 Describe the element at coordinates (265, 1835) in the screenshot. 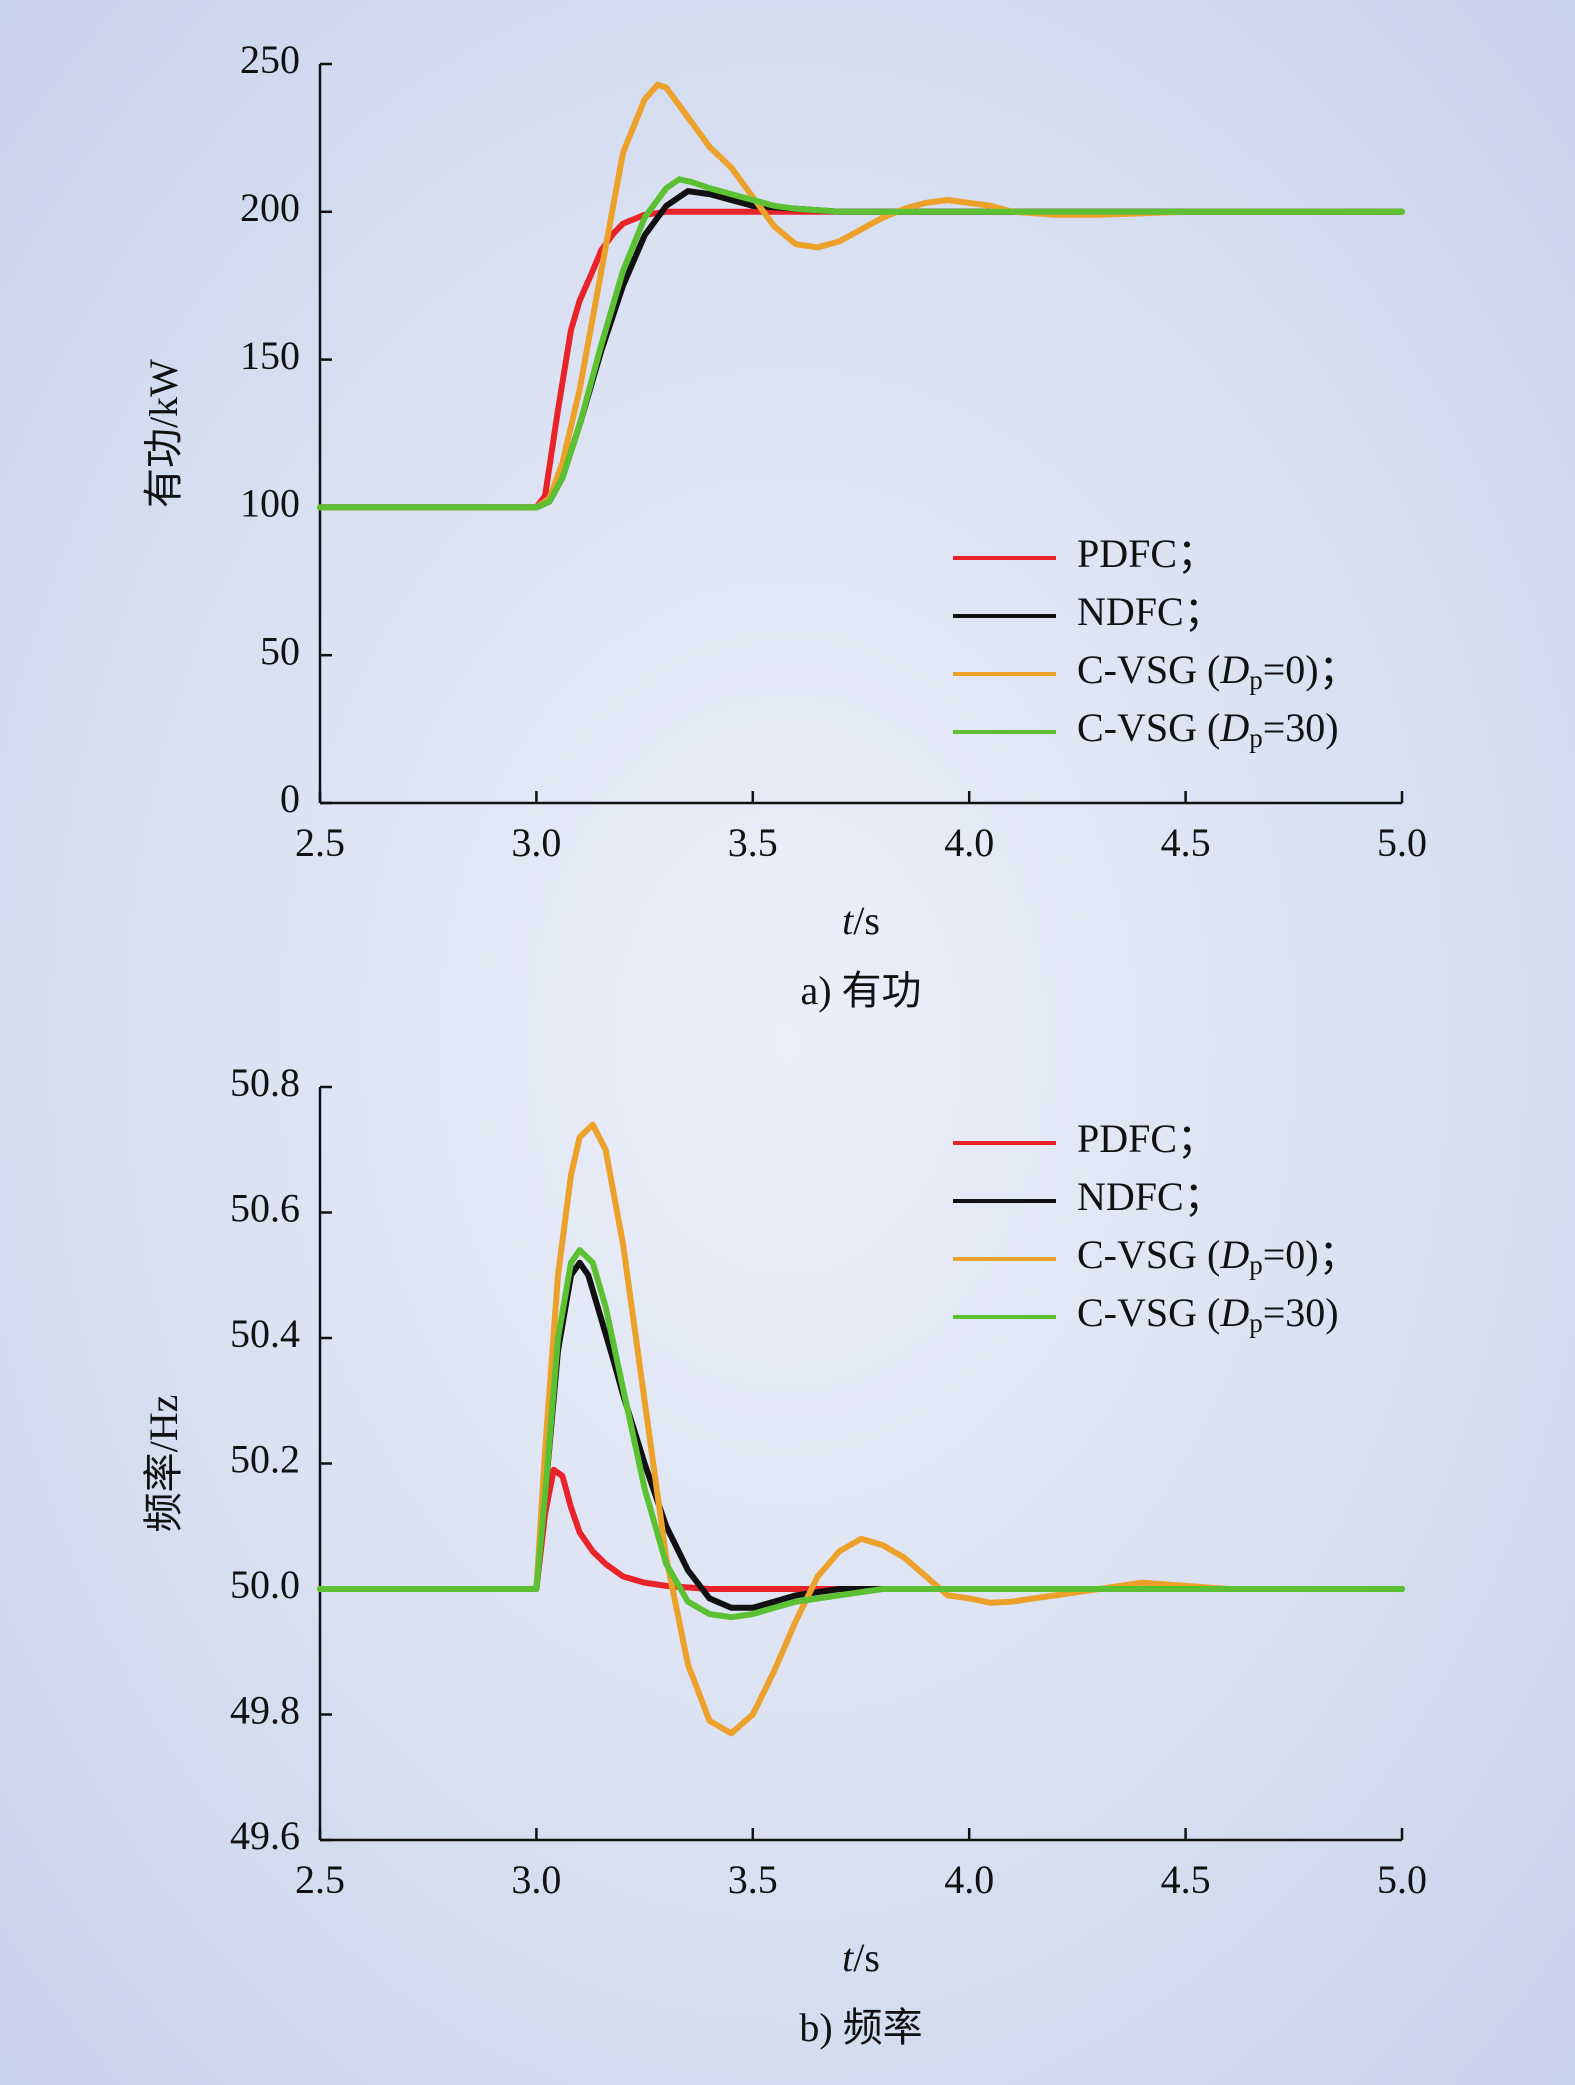

I see `y-tick-label: 49.6` at that location.